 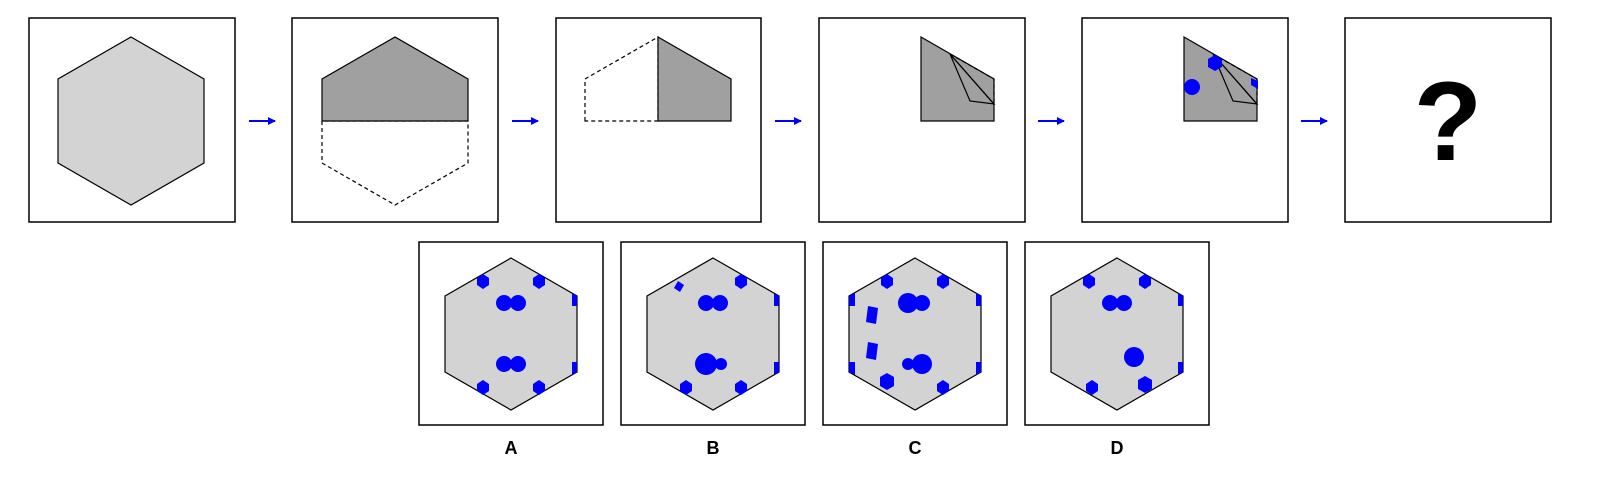 I want to click on option-c: C, so click(x=915, y=349).